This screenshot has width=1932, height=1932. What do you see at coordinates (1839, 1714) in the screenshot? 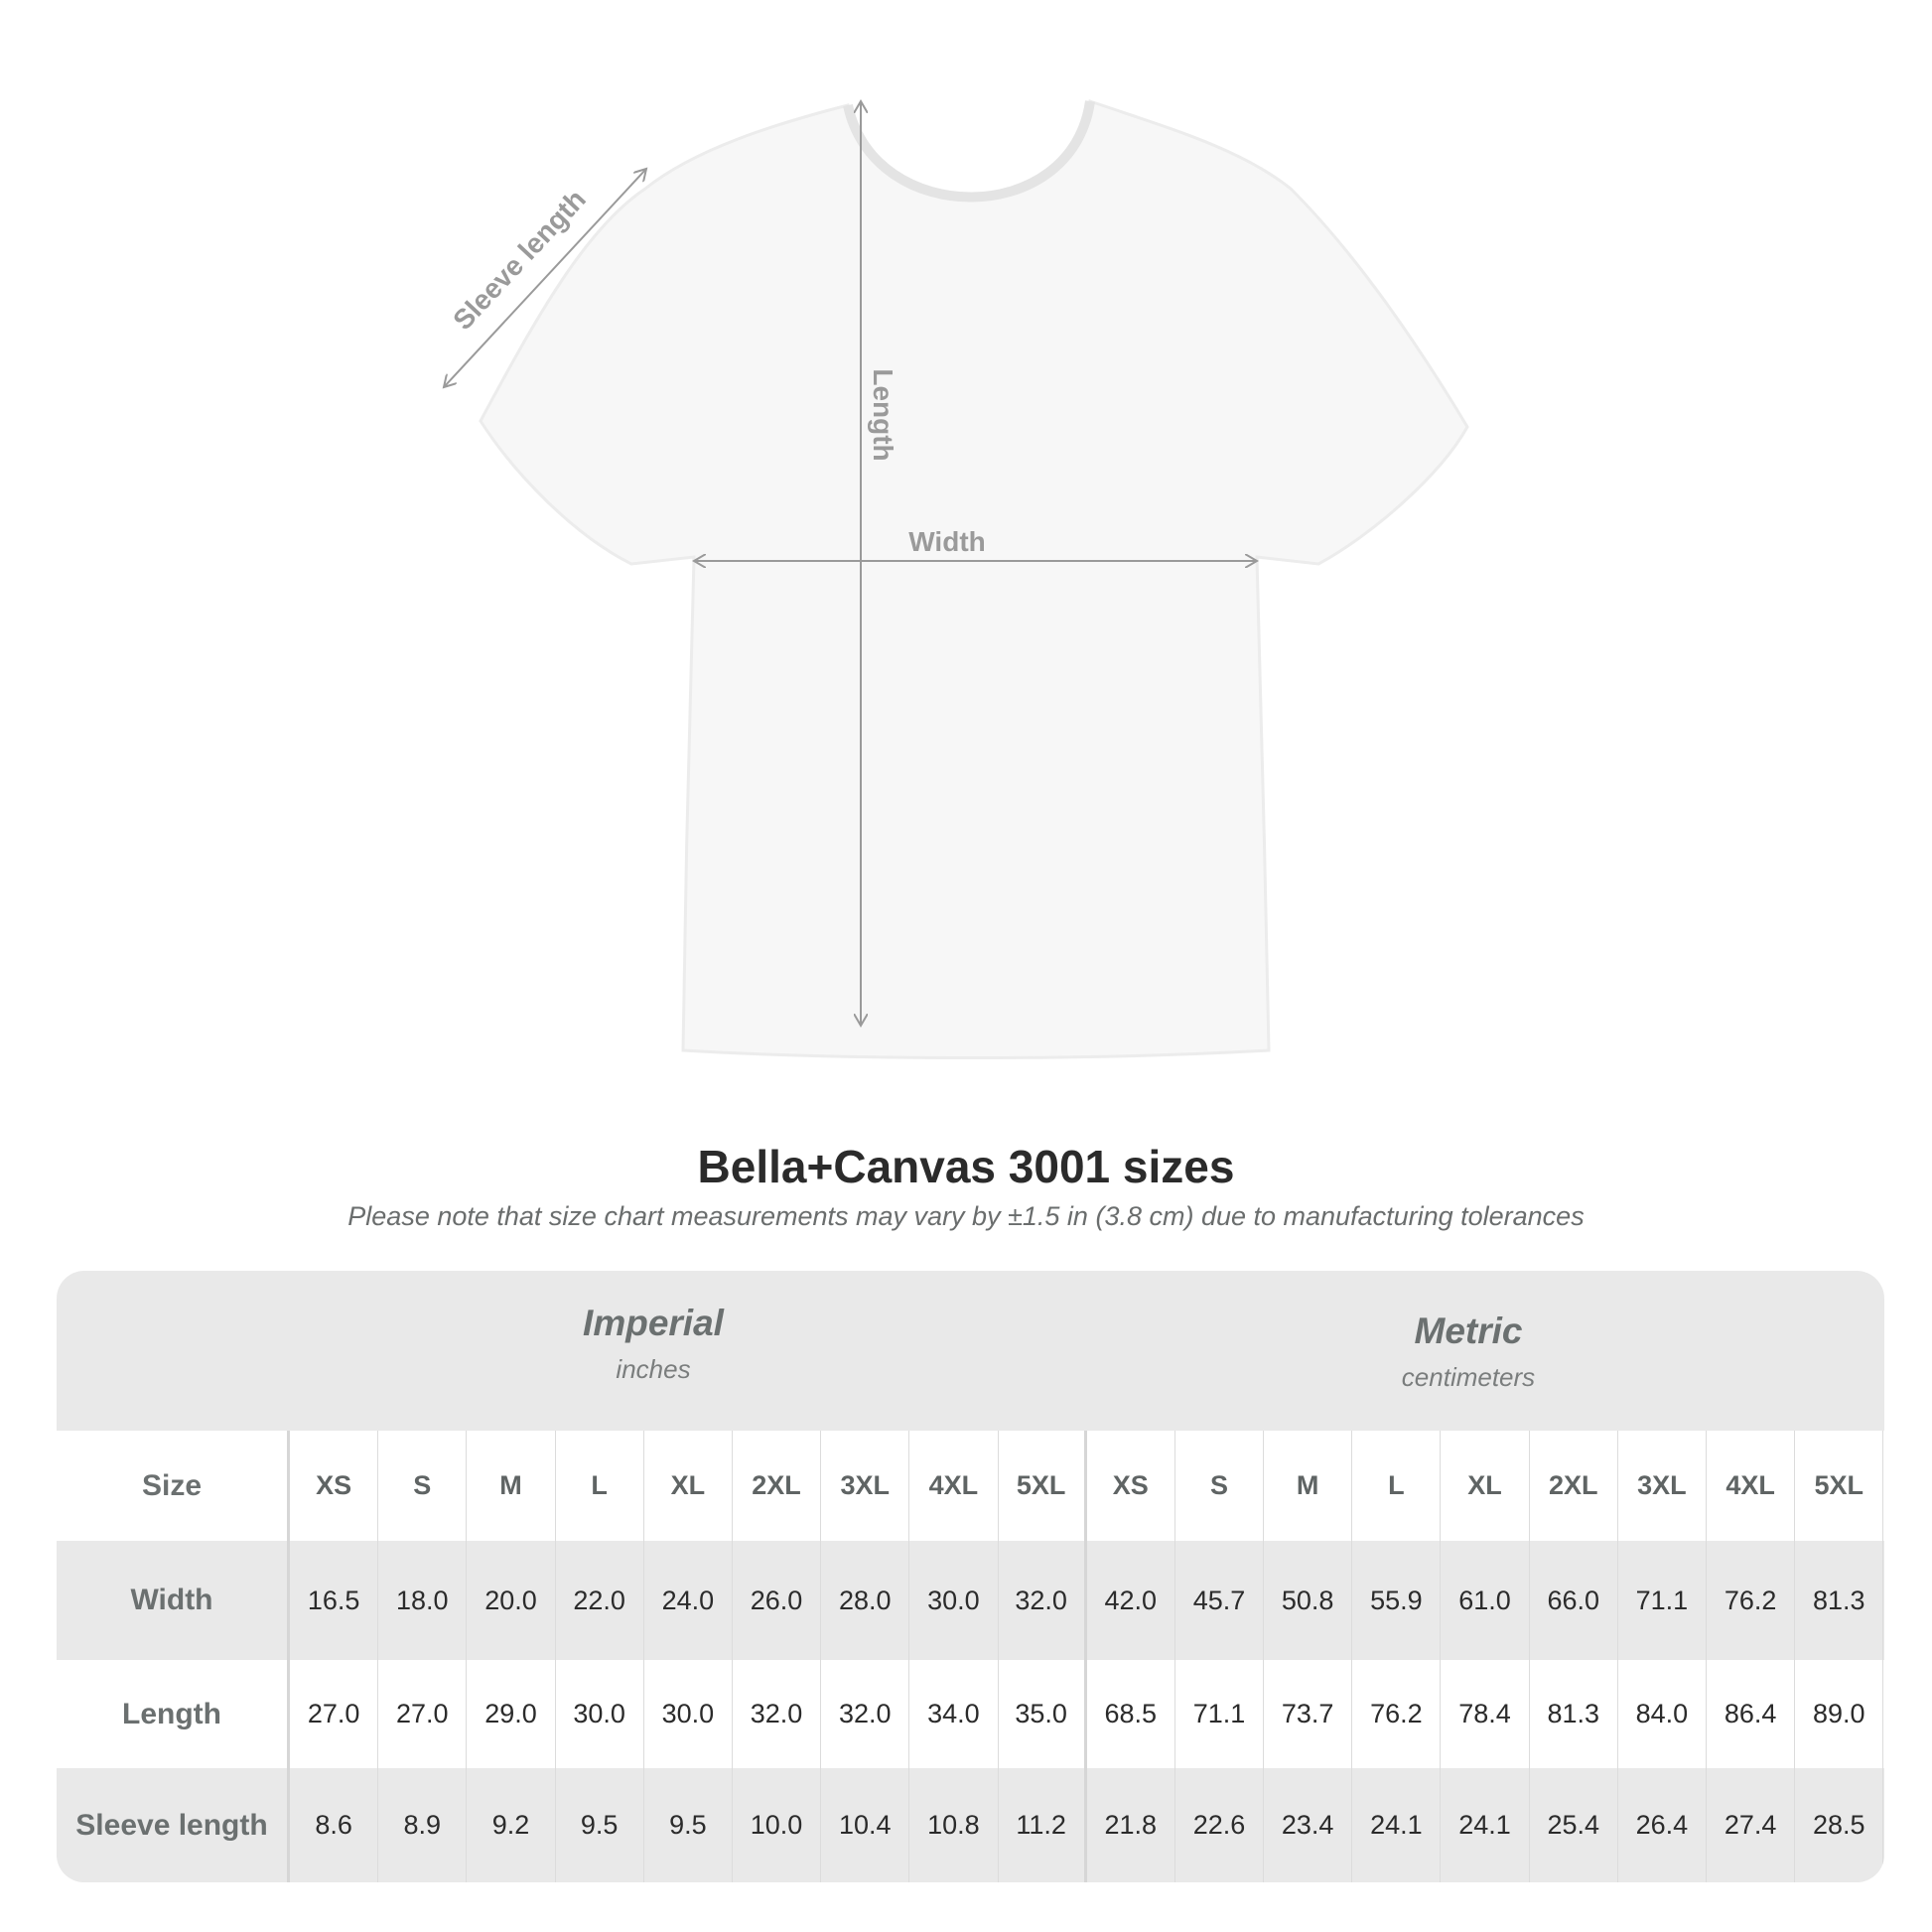
I see `table-cell: 89.0` at bounding box center [1839, 1714].